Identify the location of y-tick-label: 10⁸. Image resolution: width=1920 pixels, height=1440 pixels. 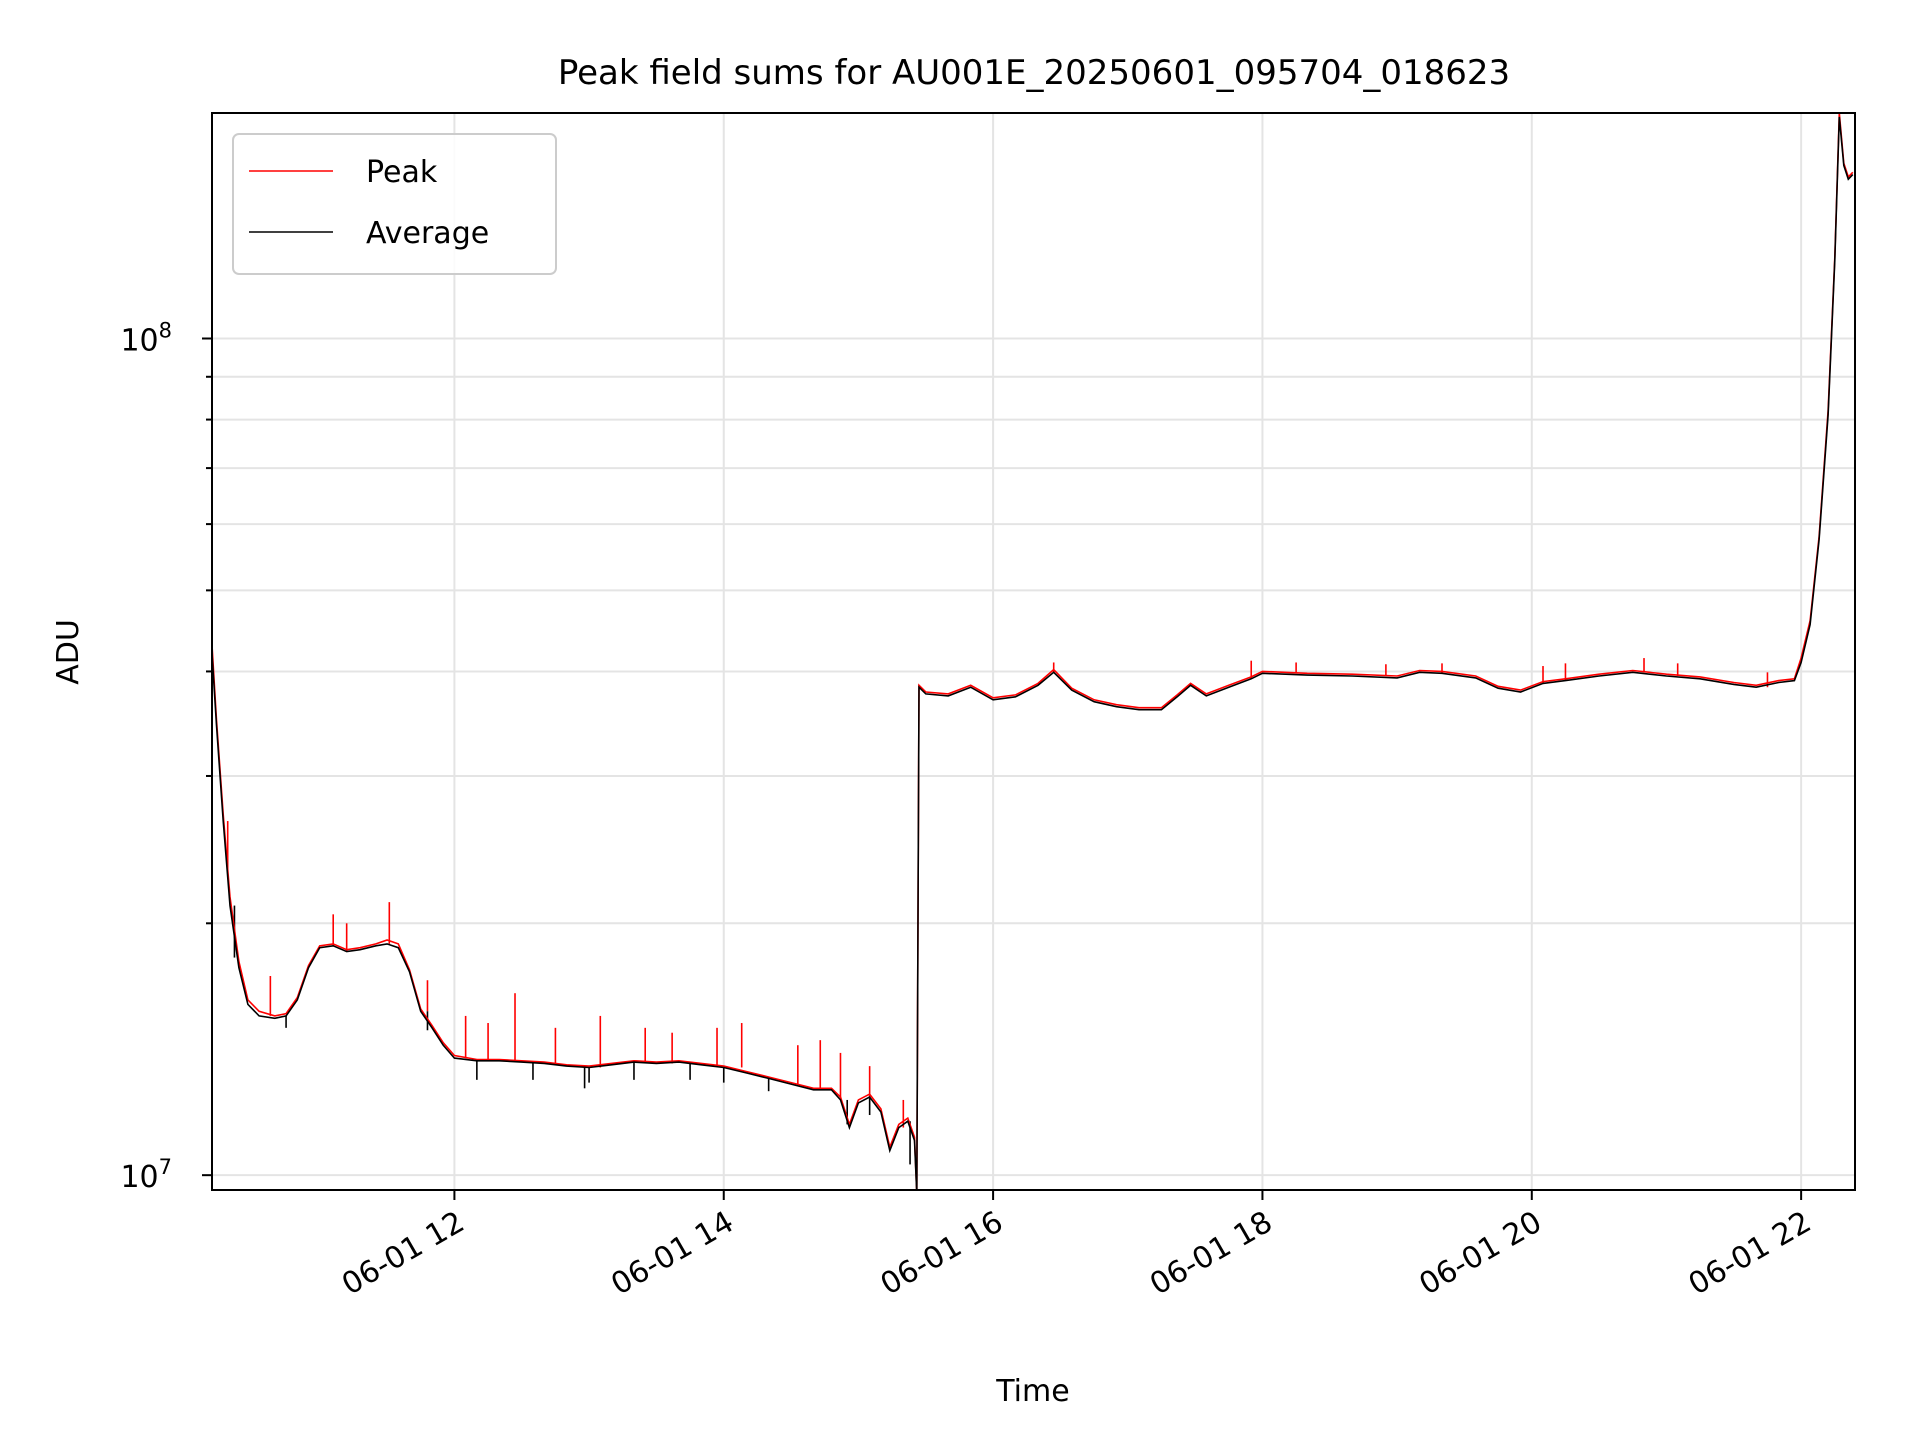
(146, 338).